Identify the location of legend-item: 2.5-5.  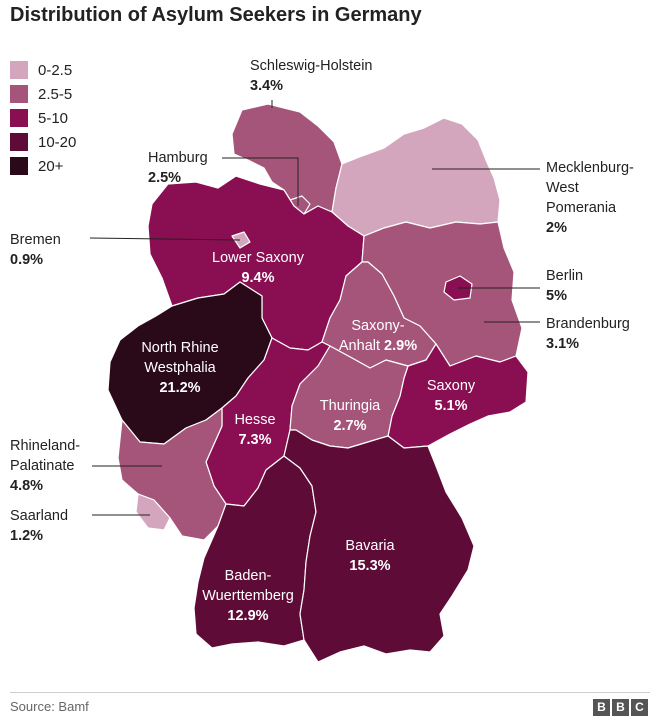
(43, 94).